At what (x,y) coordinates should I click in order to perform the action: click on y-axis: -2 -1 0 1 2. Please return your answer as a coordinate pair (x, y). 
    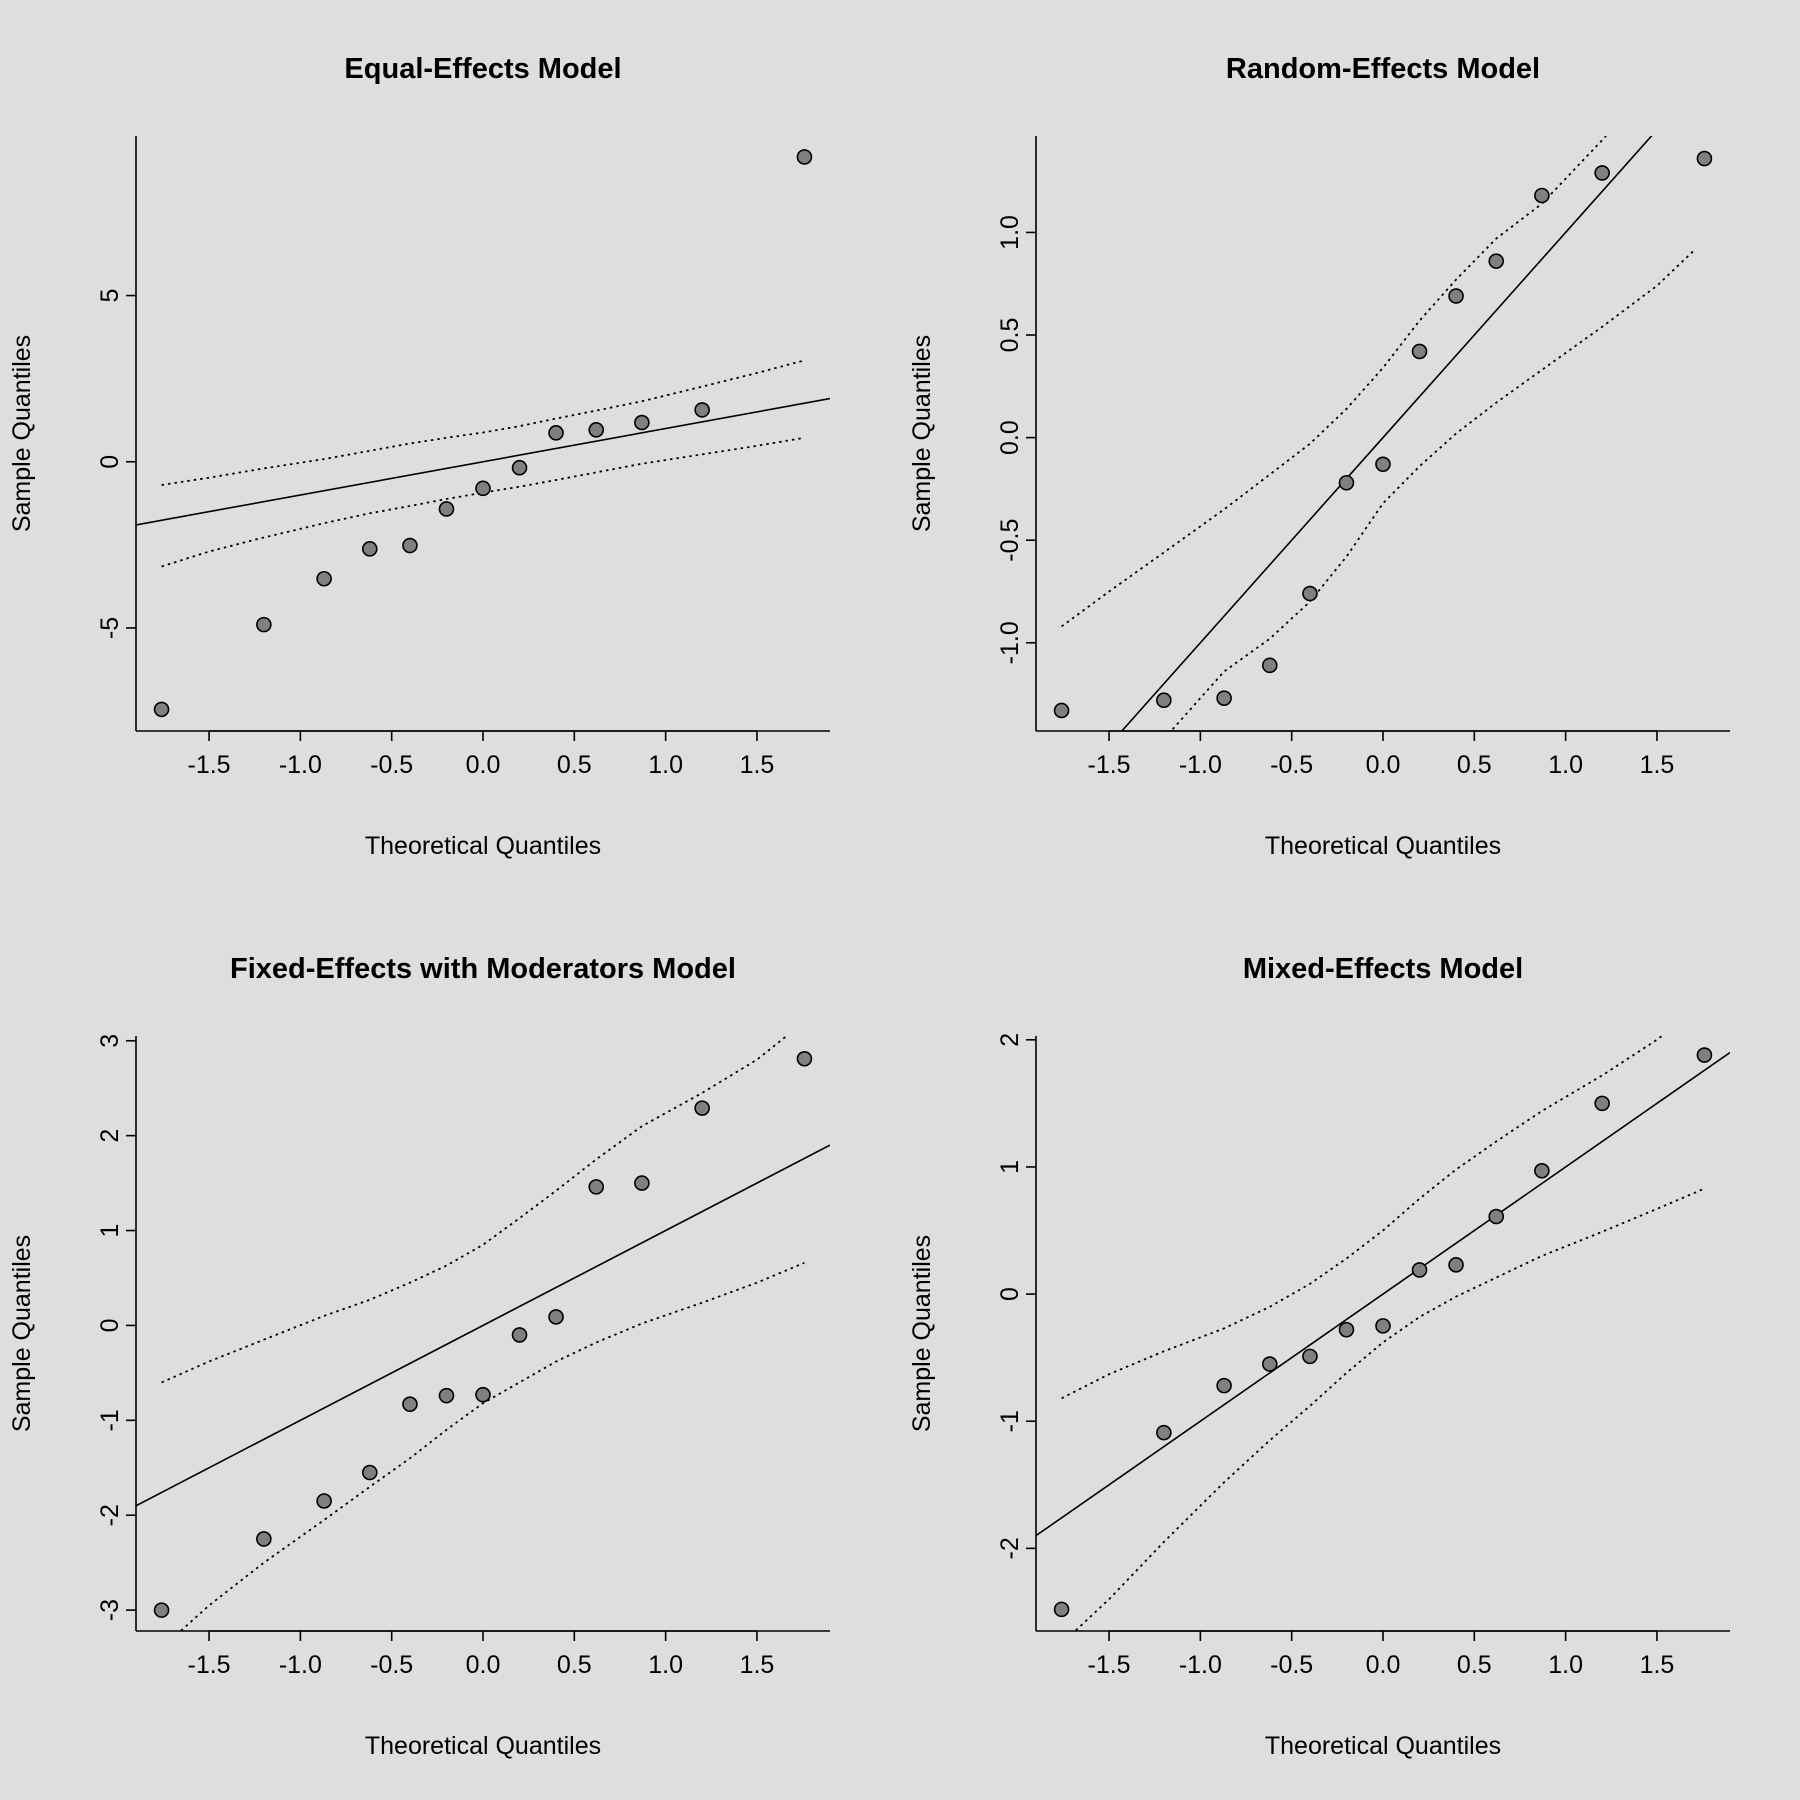
    Looking at the image, I should click on (1016, 1332).